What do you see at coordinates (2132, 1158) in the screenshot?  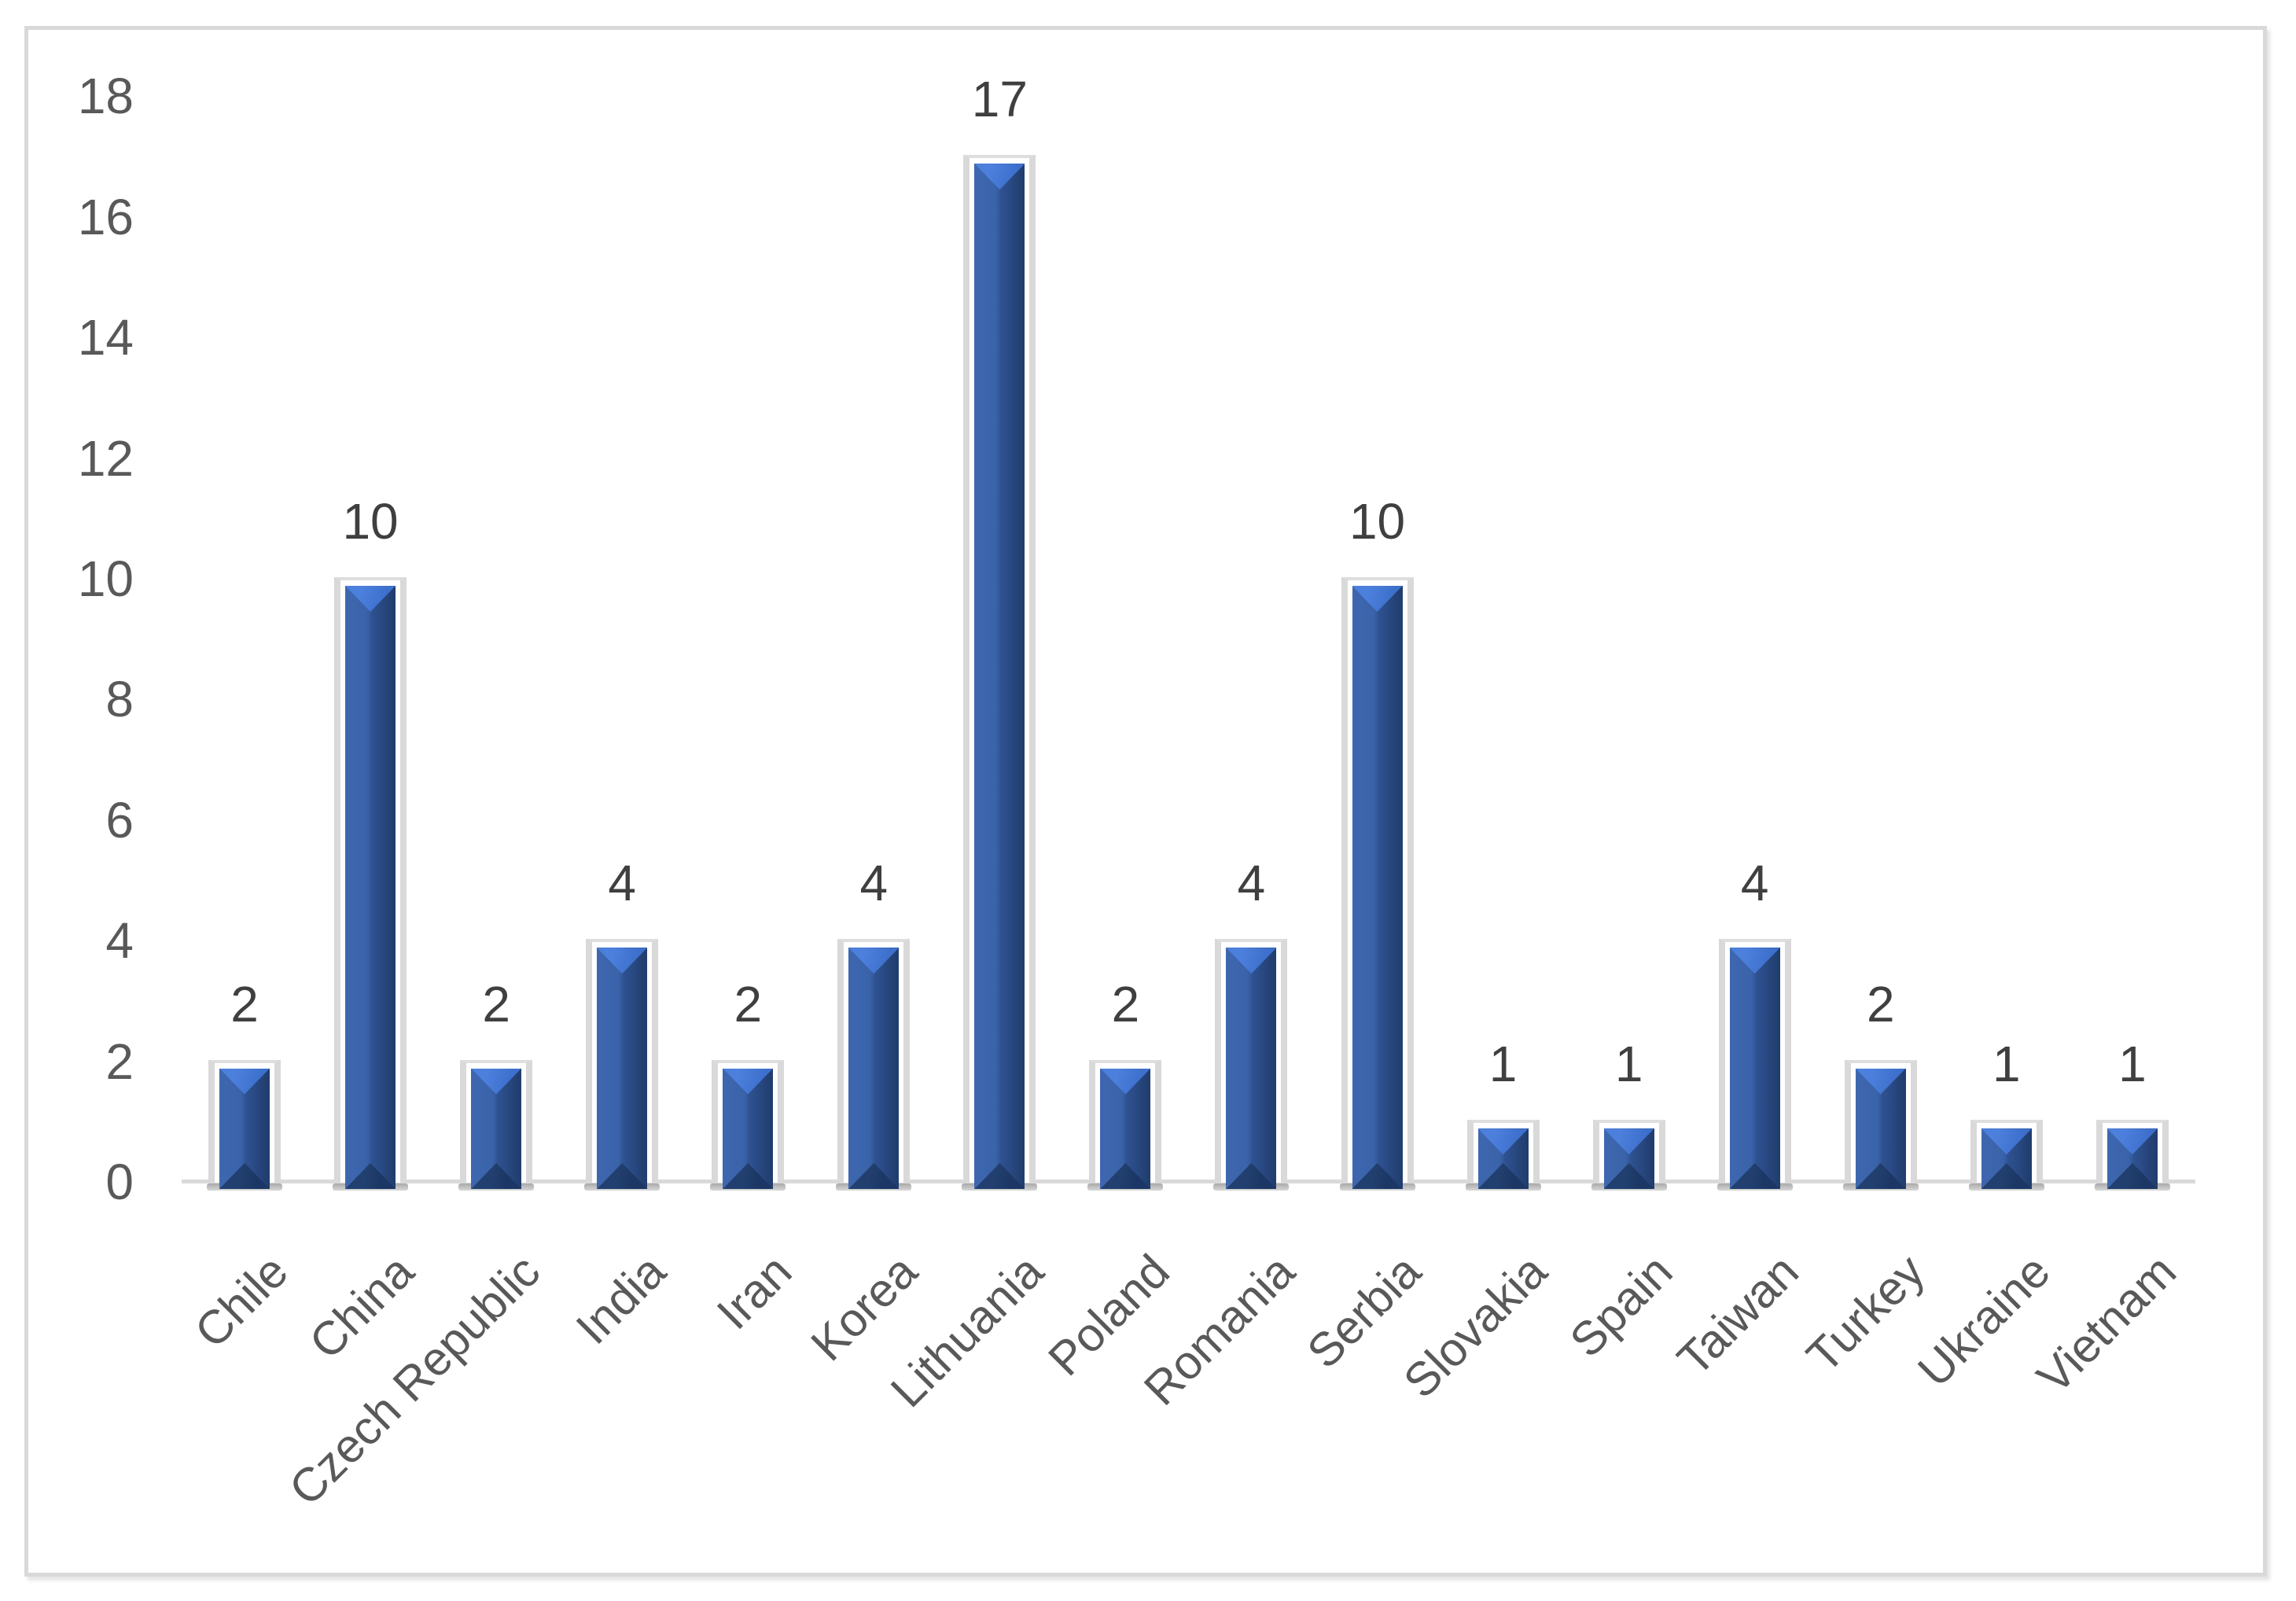 I see `bar-vietnam` at bounding box center [2132, 1158].